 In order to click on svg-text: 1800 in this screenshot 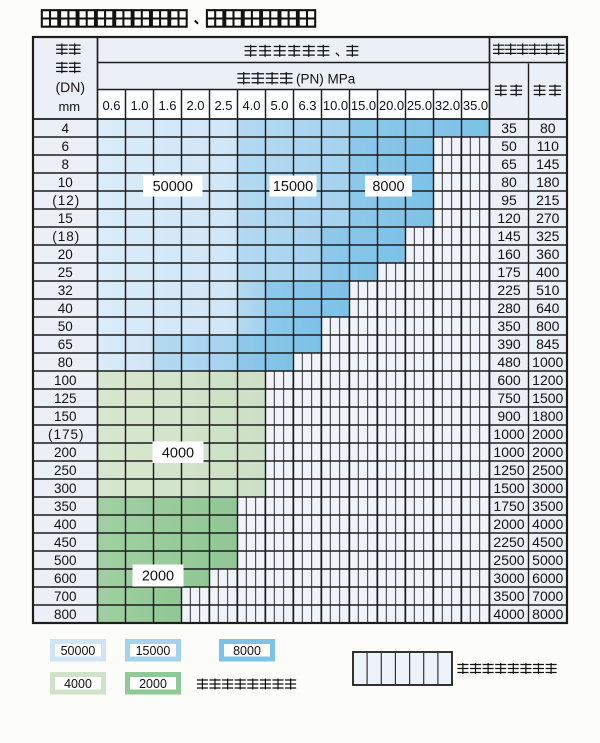, I will do `click(547, 416)`.